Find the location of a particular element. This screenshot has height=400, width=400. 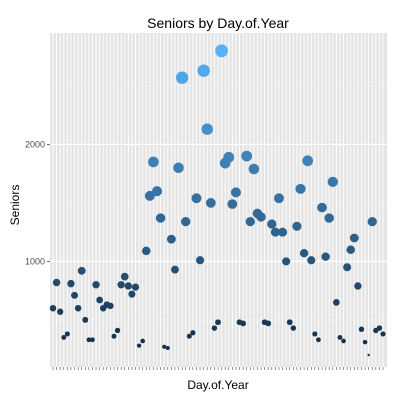

y-axis-title: Seniors is located at coordinates (15, 205).